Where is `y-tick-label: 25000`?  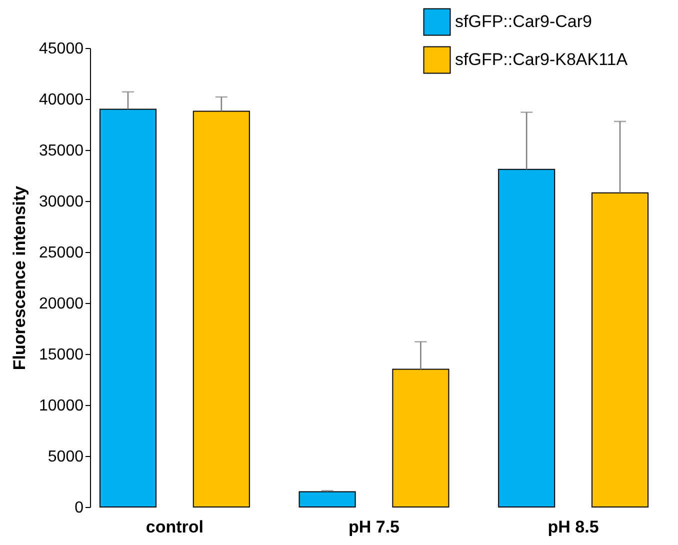 y-tick-label: 25000 is located at coordinates (61, 253).